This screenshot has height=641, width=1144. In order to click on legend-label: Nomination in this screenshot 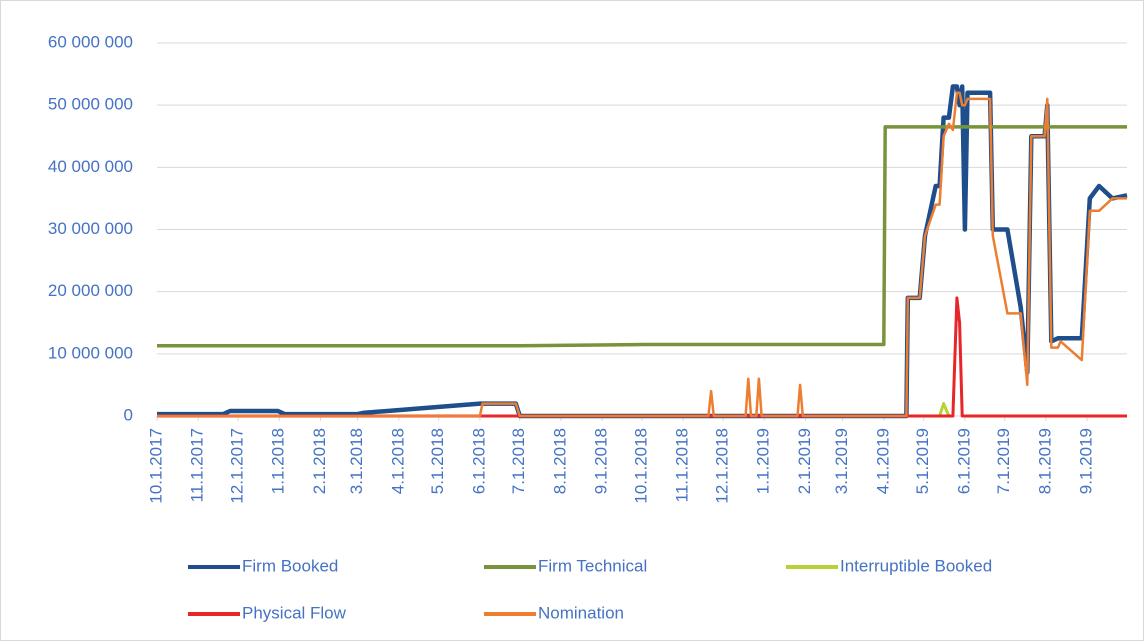, I will do `click(581, 612)`.